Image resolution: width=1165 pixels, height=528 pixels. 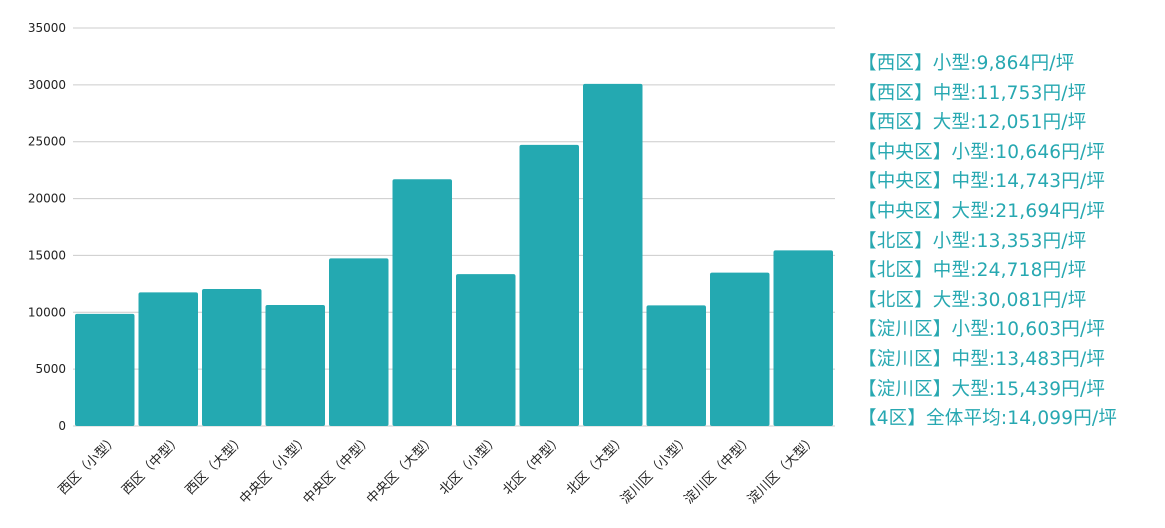 What do you see at coordinates (972, 300) in the screenshot?
I see `annotation-item: 【北区】大型:30,081円/坪` at bounding box center [972, 300].